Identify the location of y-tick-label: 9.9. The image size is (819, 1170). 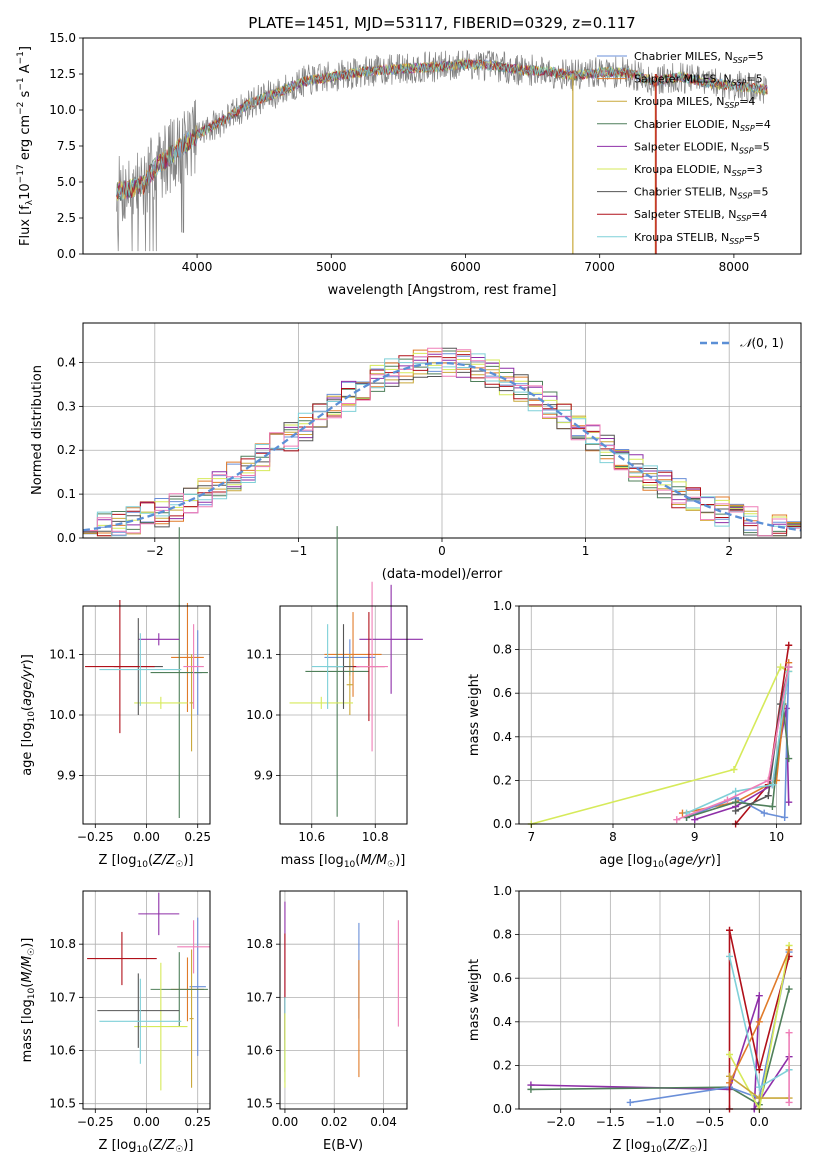
(263, 776).